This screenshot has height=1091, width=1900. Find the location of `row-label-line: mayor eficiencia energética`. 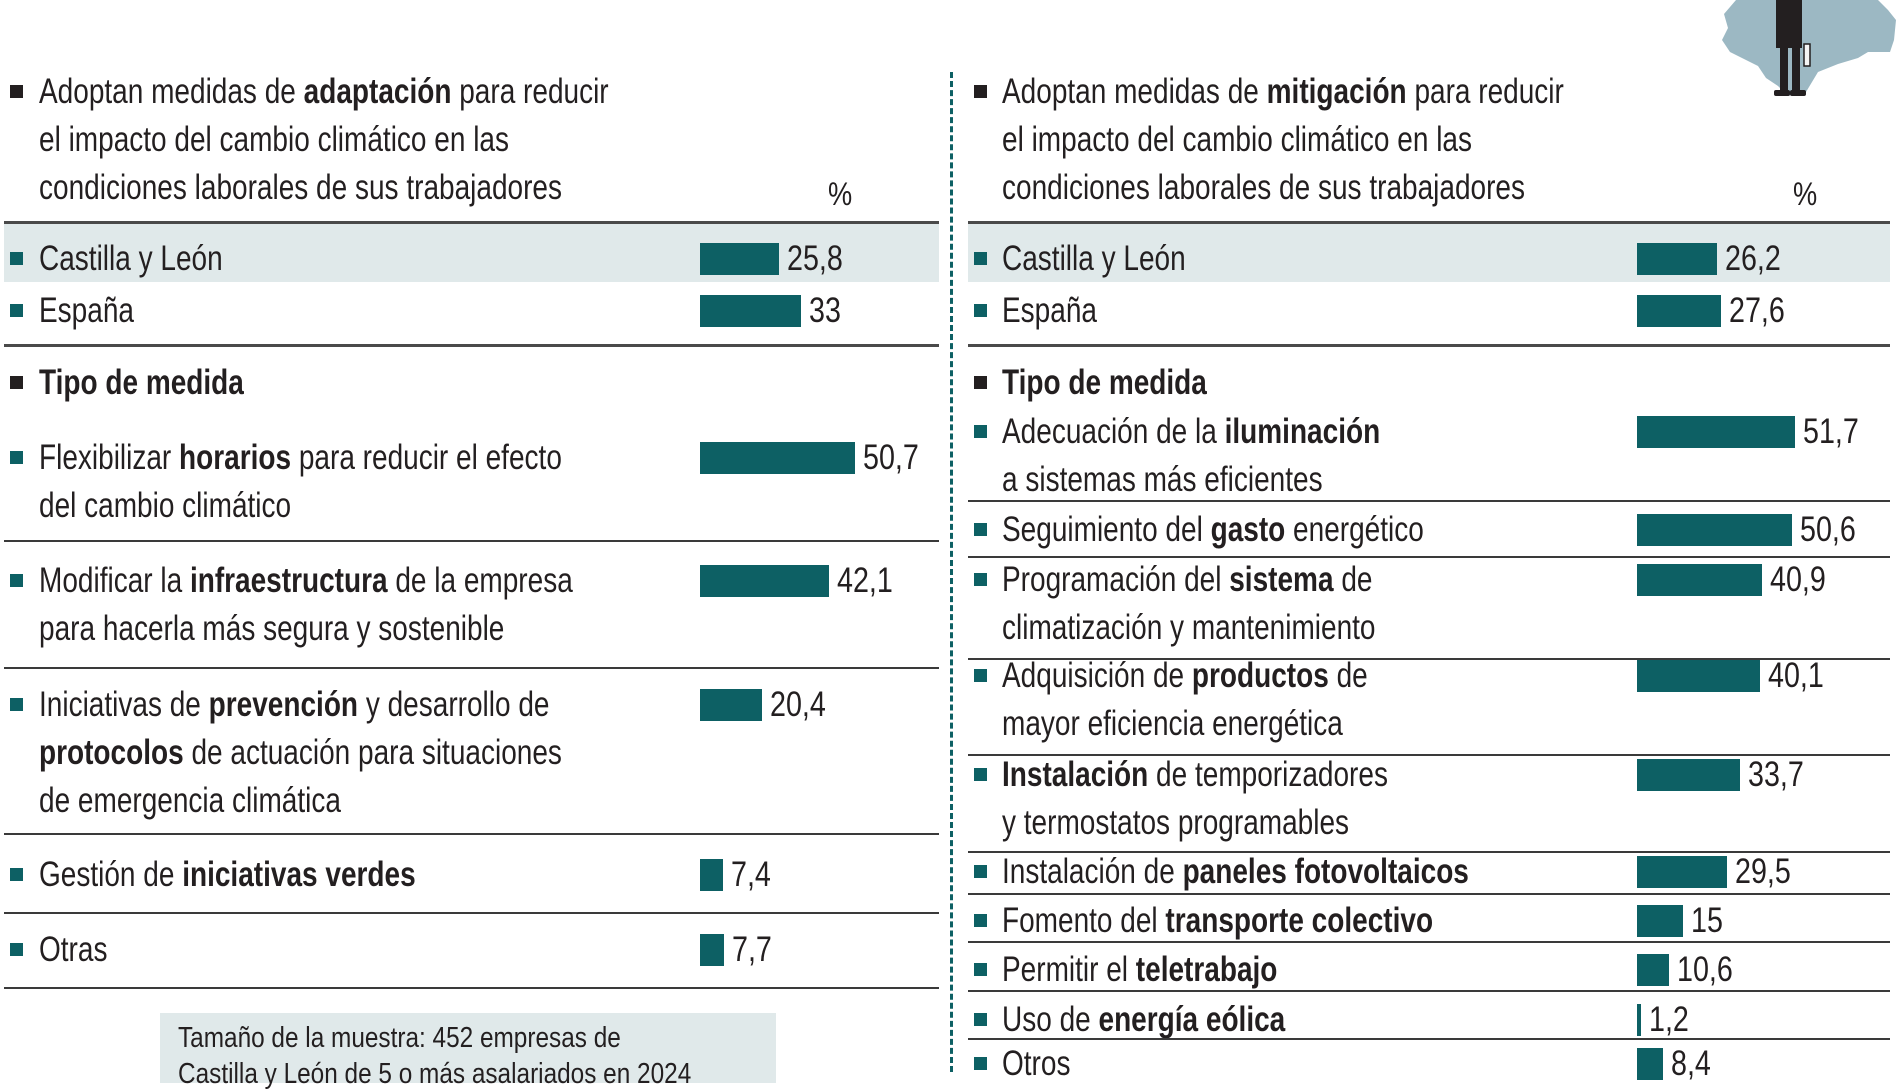

row-label-line: mayor eficiencia energética is located at coordinates (1172, 724).